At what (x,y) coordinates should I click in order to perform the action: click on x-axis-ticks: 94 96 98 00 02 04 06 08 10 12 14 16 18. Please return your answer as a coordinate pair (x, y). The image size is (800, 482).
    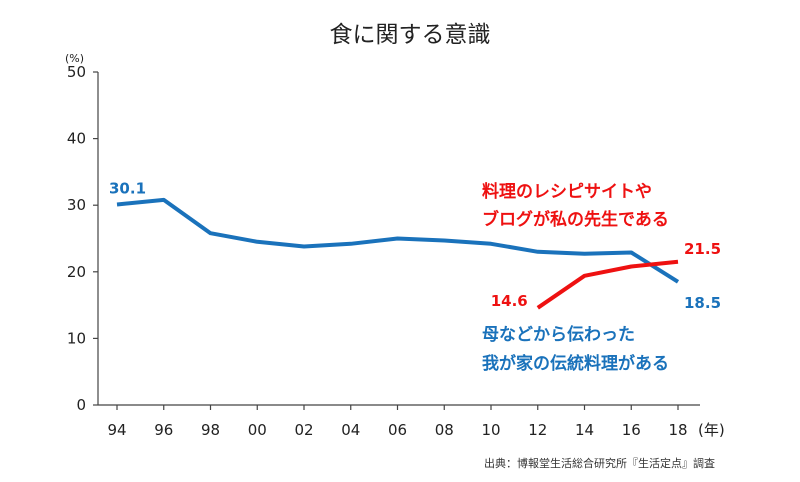
    Looking at the image, I should click on (397, 422).